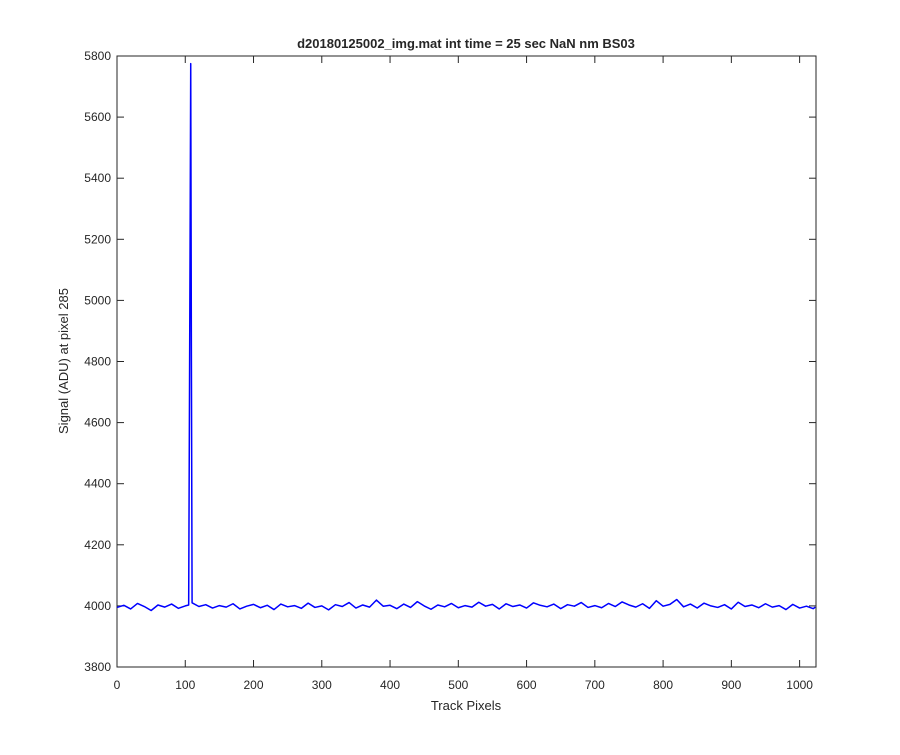 The width and height of the screenshot is (900, 755). Describe the element at coordinates (97, 239) in the screenshot. I see `y-tick-label: 5200` at that location.